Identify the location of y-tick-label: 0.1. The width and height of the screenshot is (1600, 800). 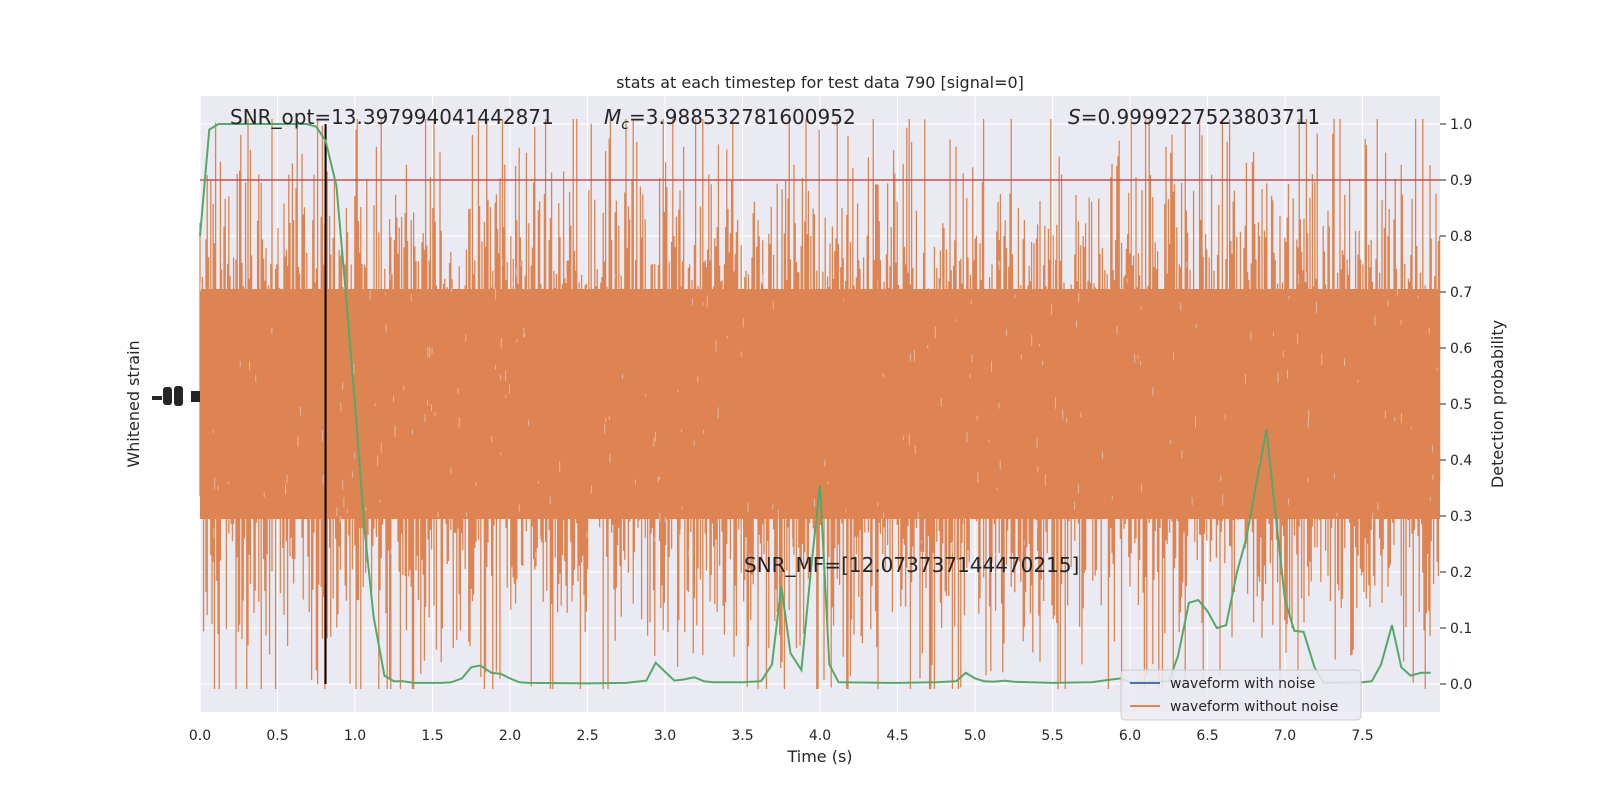
(1461, 629).